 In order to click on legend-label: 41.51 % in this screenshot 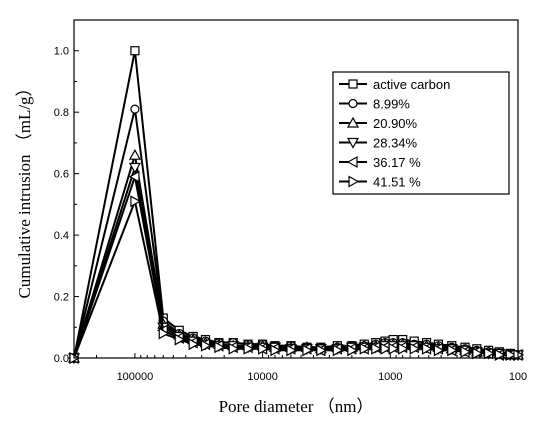, I will do `click(397, 182)`.